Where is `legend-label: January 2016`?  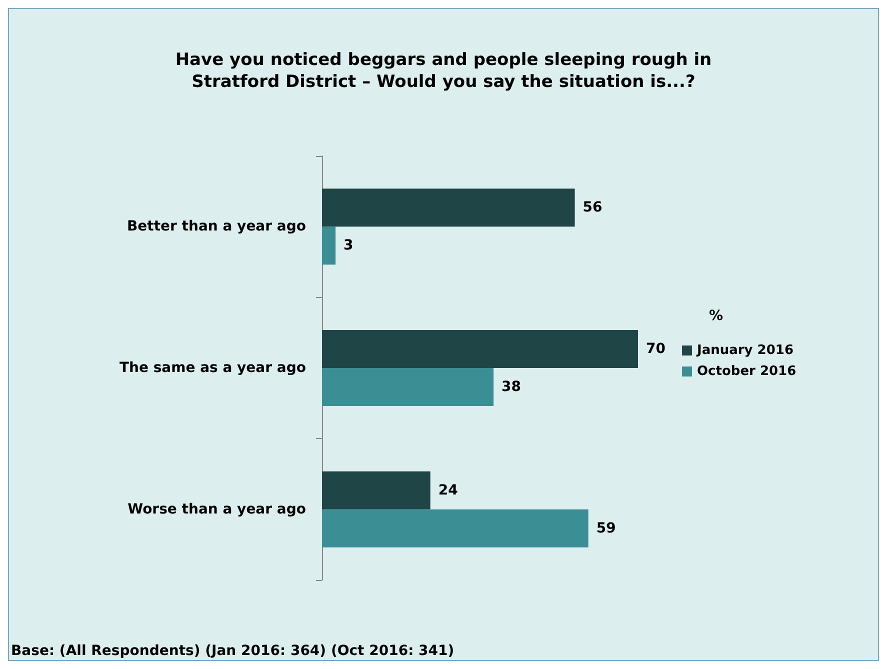 legend-label: January 2016 is located at coordinates (745, 350).